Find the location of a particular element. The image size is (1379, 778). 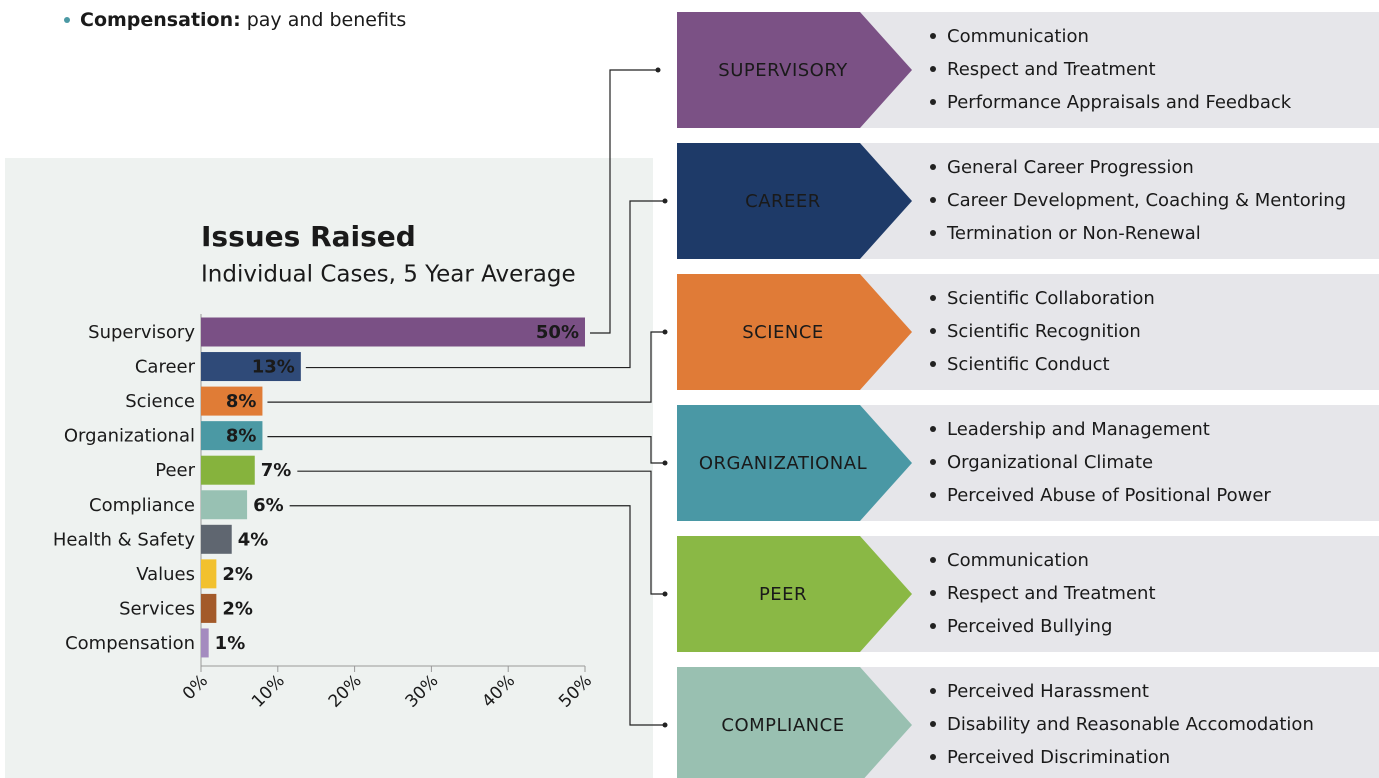

category-label: Supervisory is located at coordinates (141, 332).